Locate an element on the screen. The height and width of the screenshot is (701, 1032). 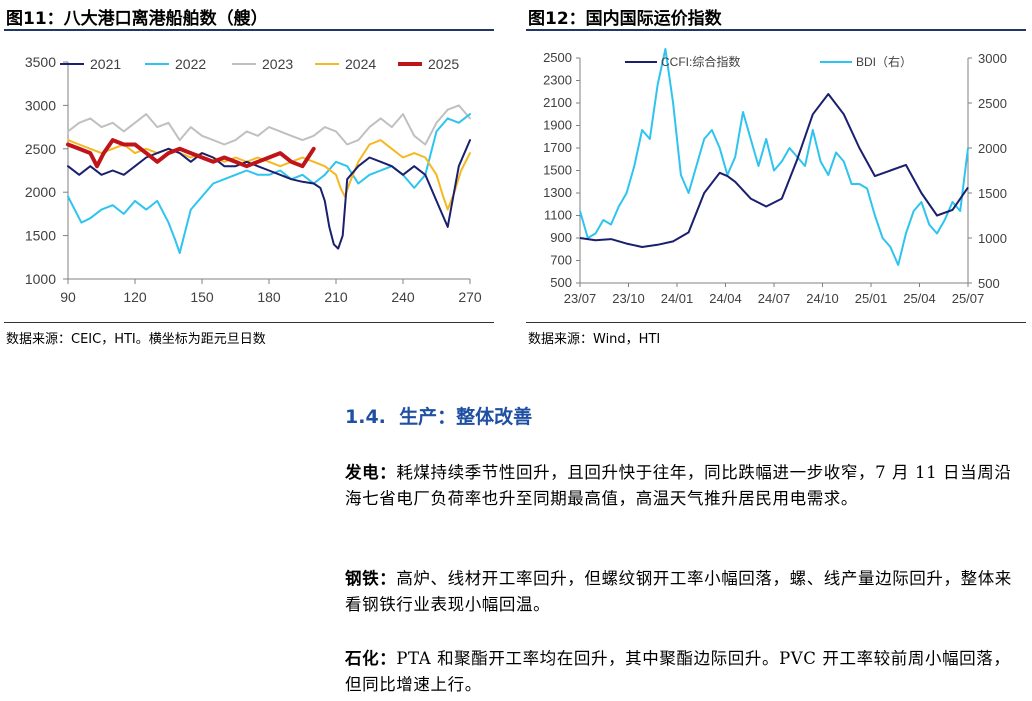
legend-label-bdi: BDI（右） is located at coordinates (884, 61).